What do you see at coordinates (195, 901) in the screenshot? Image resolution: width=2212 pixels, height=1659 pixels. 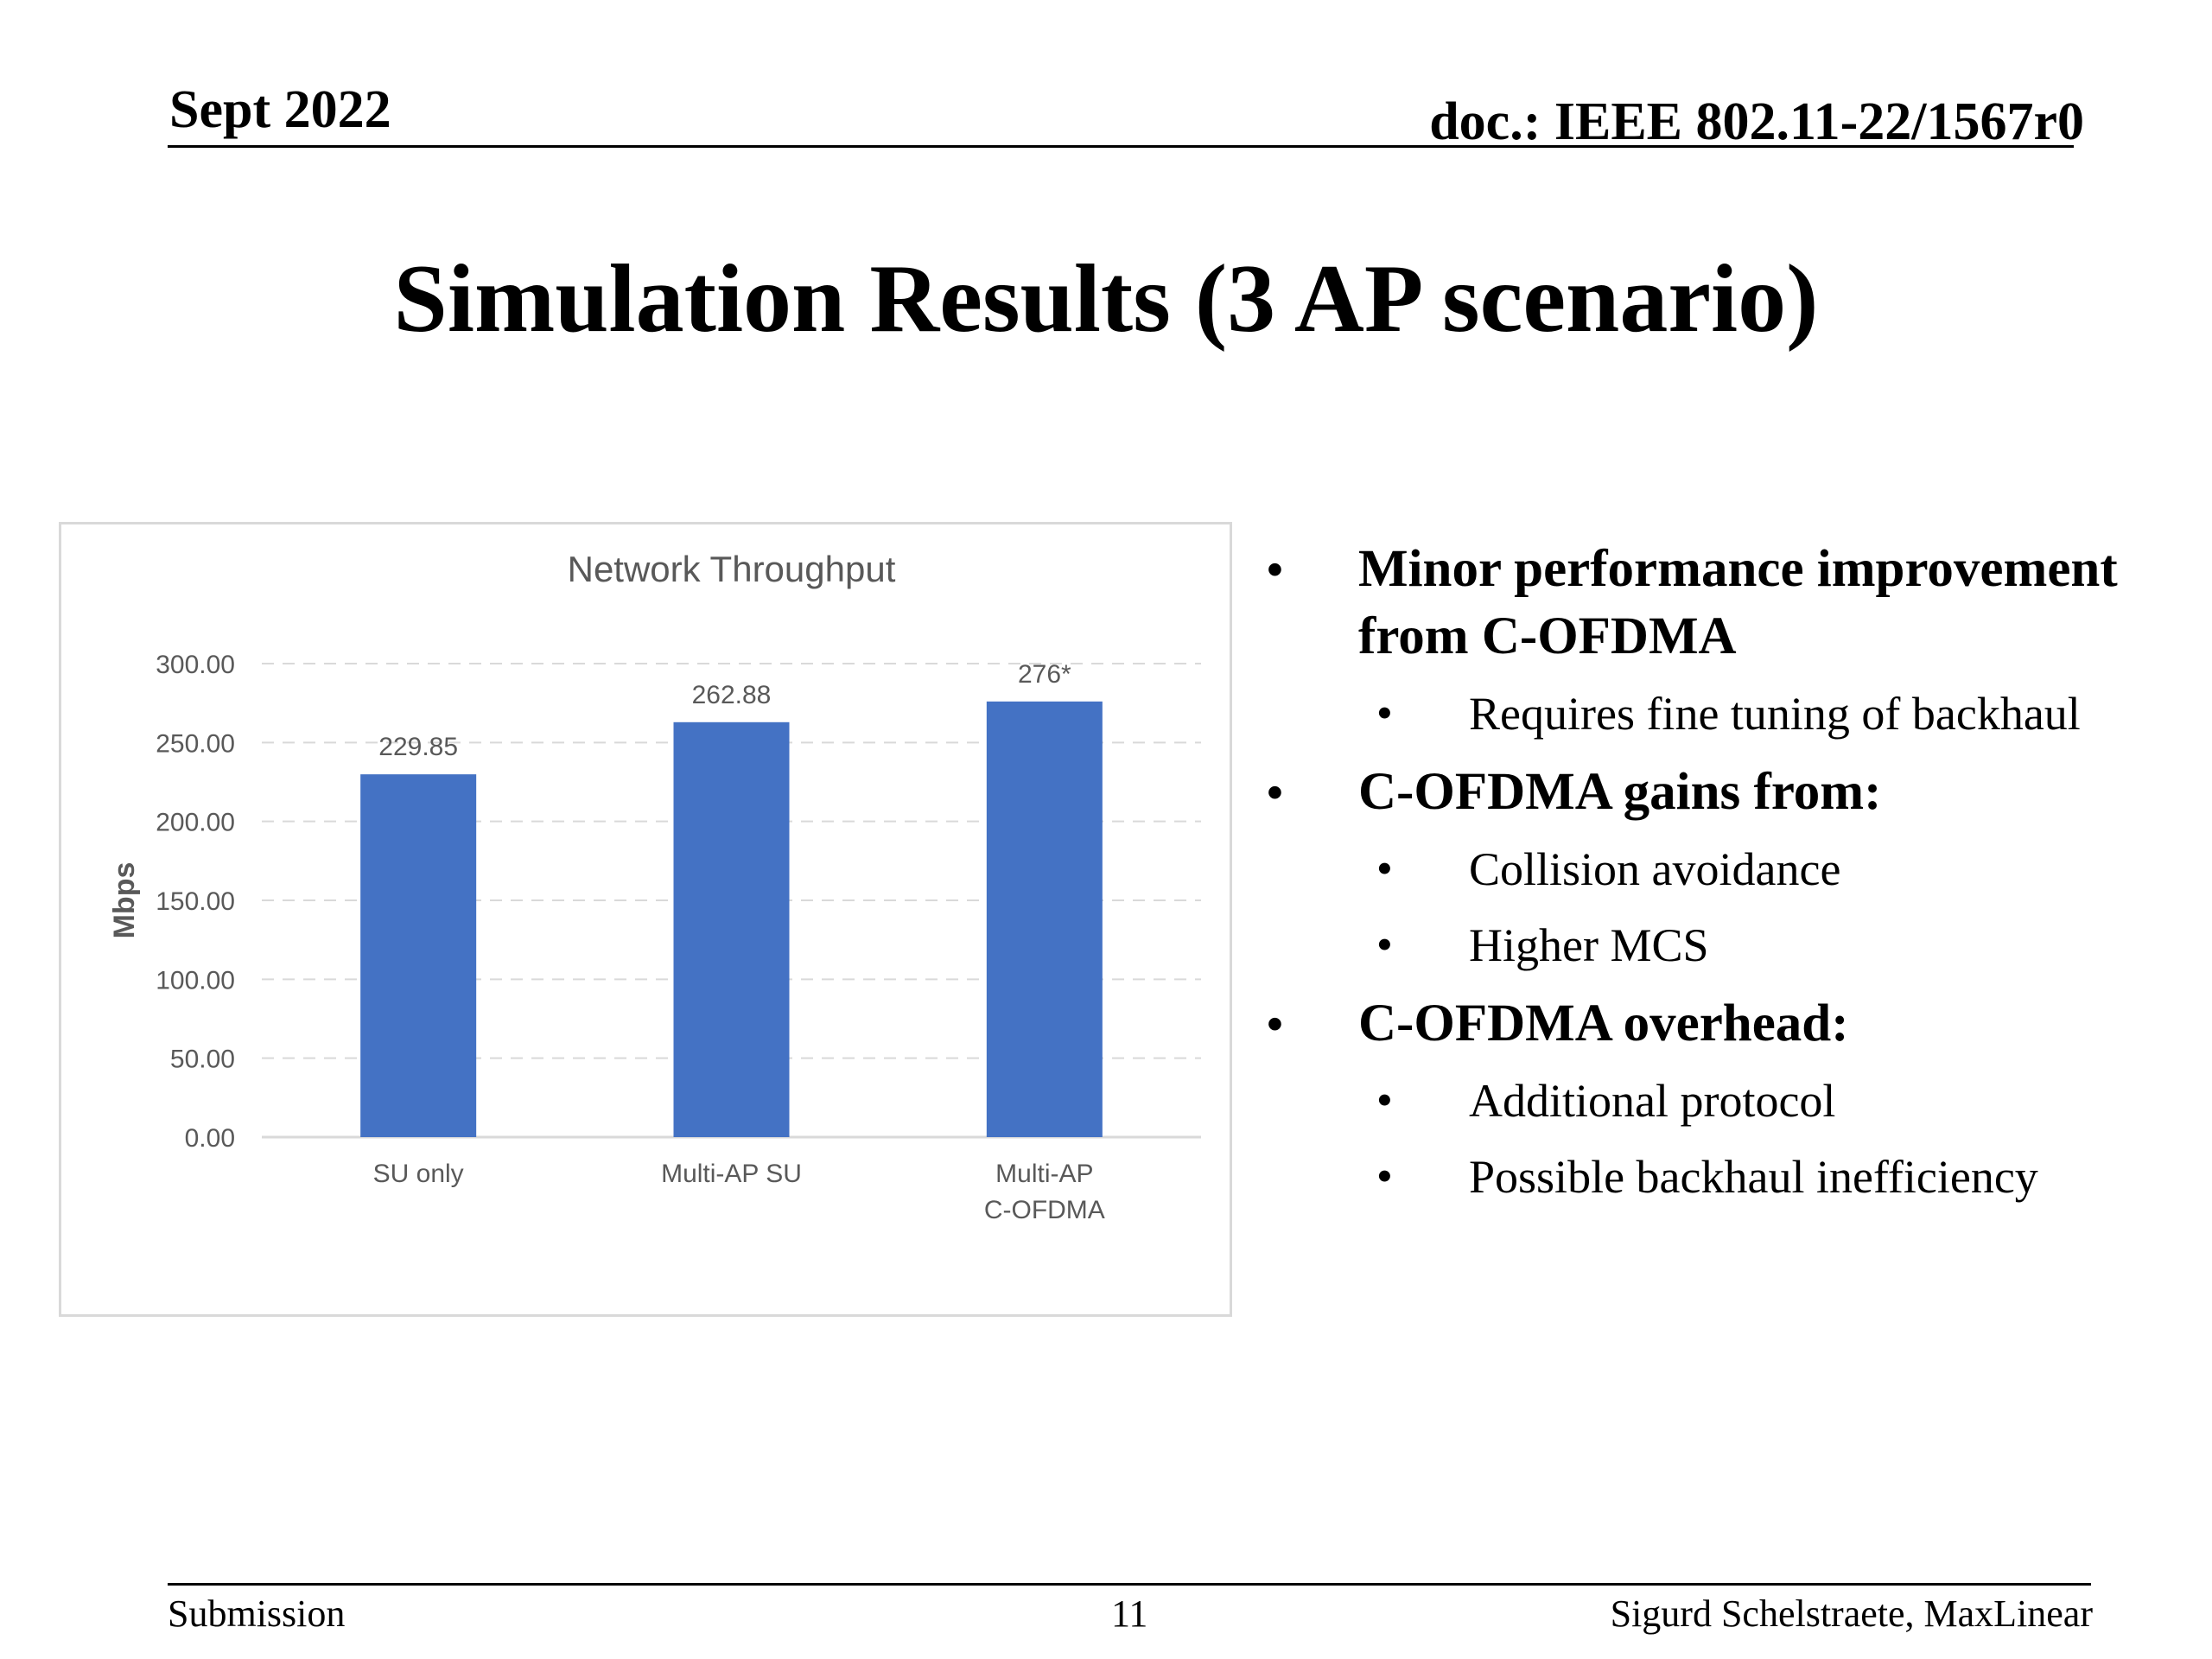 I see `y-tick-label: 150.00` at bounding box center [195, 901].